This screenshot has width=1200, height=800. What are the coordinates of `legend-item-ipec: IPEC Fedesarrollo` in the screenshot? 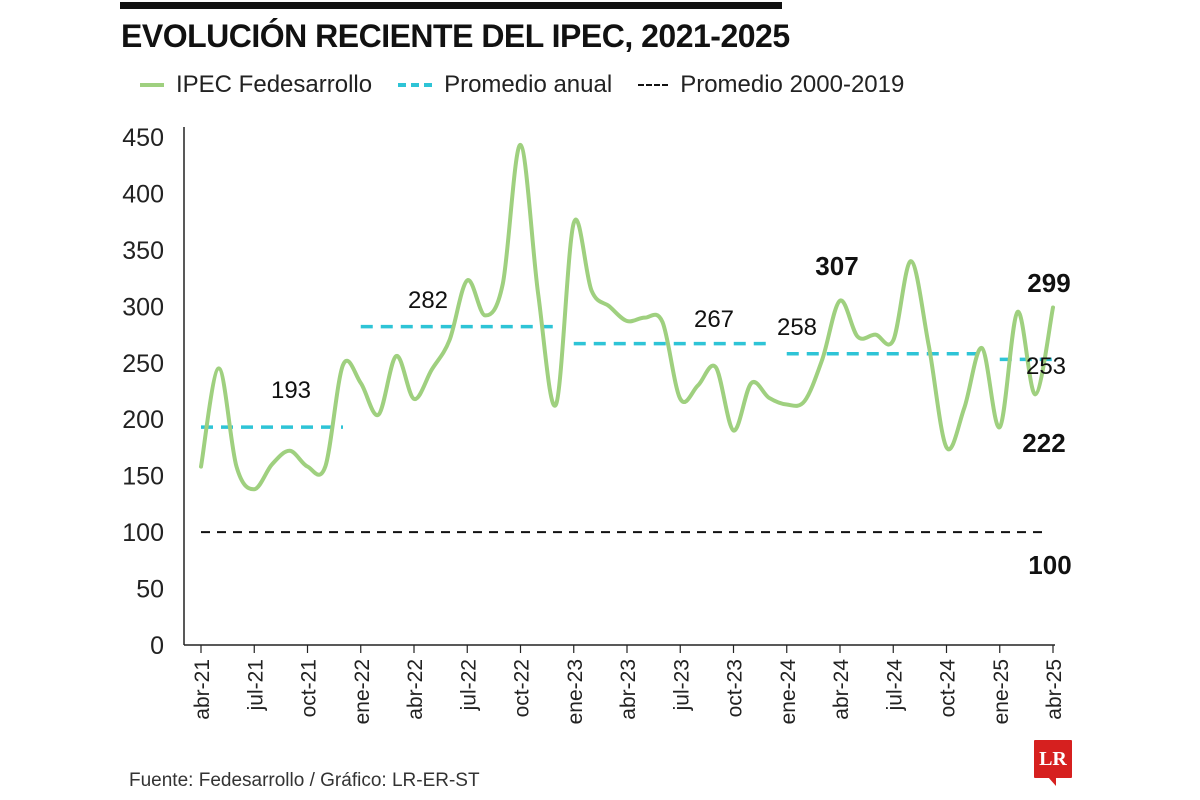 It's located at (256, 85).